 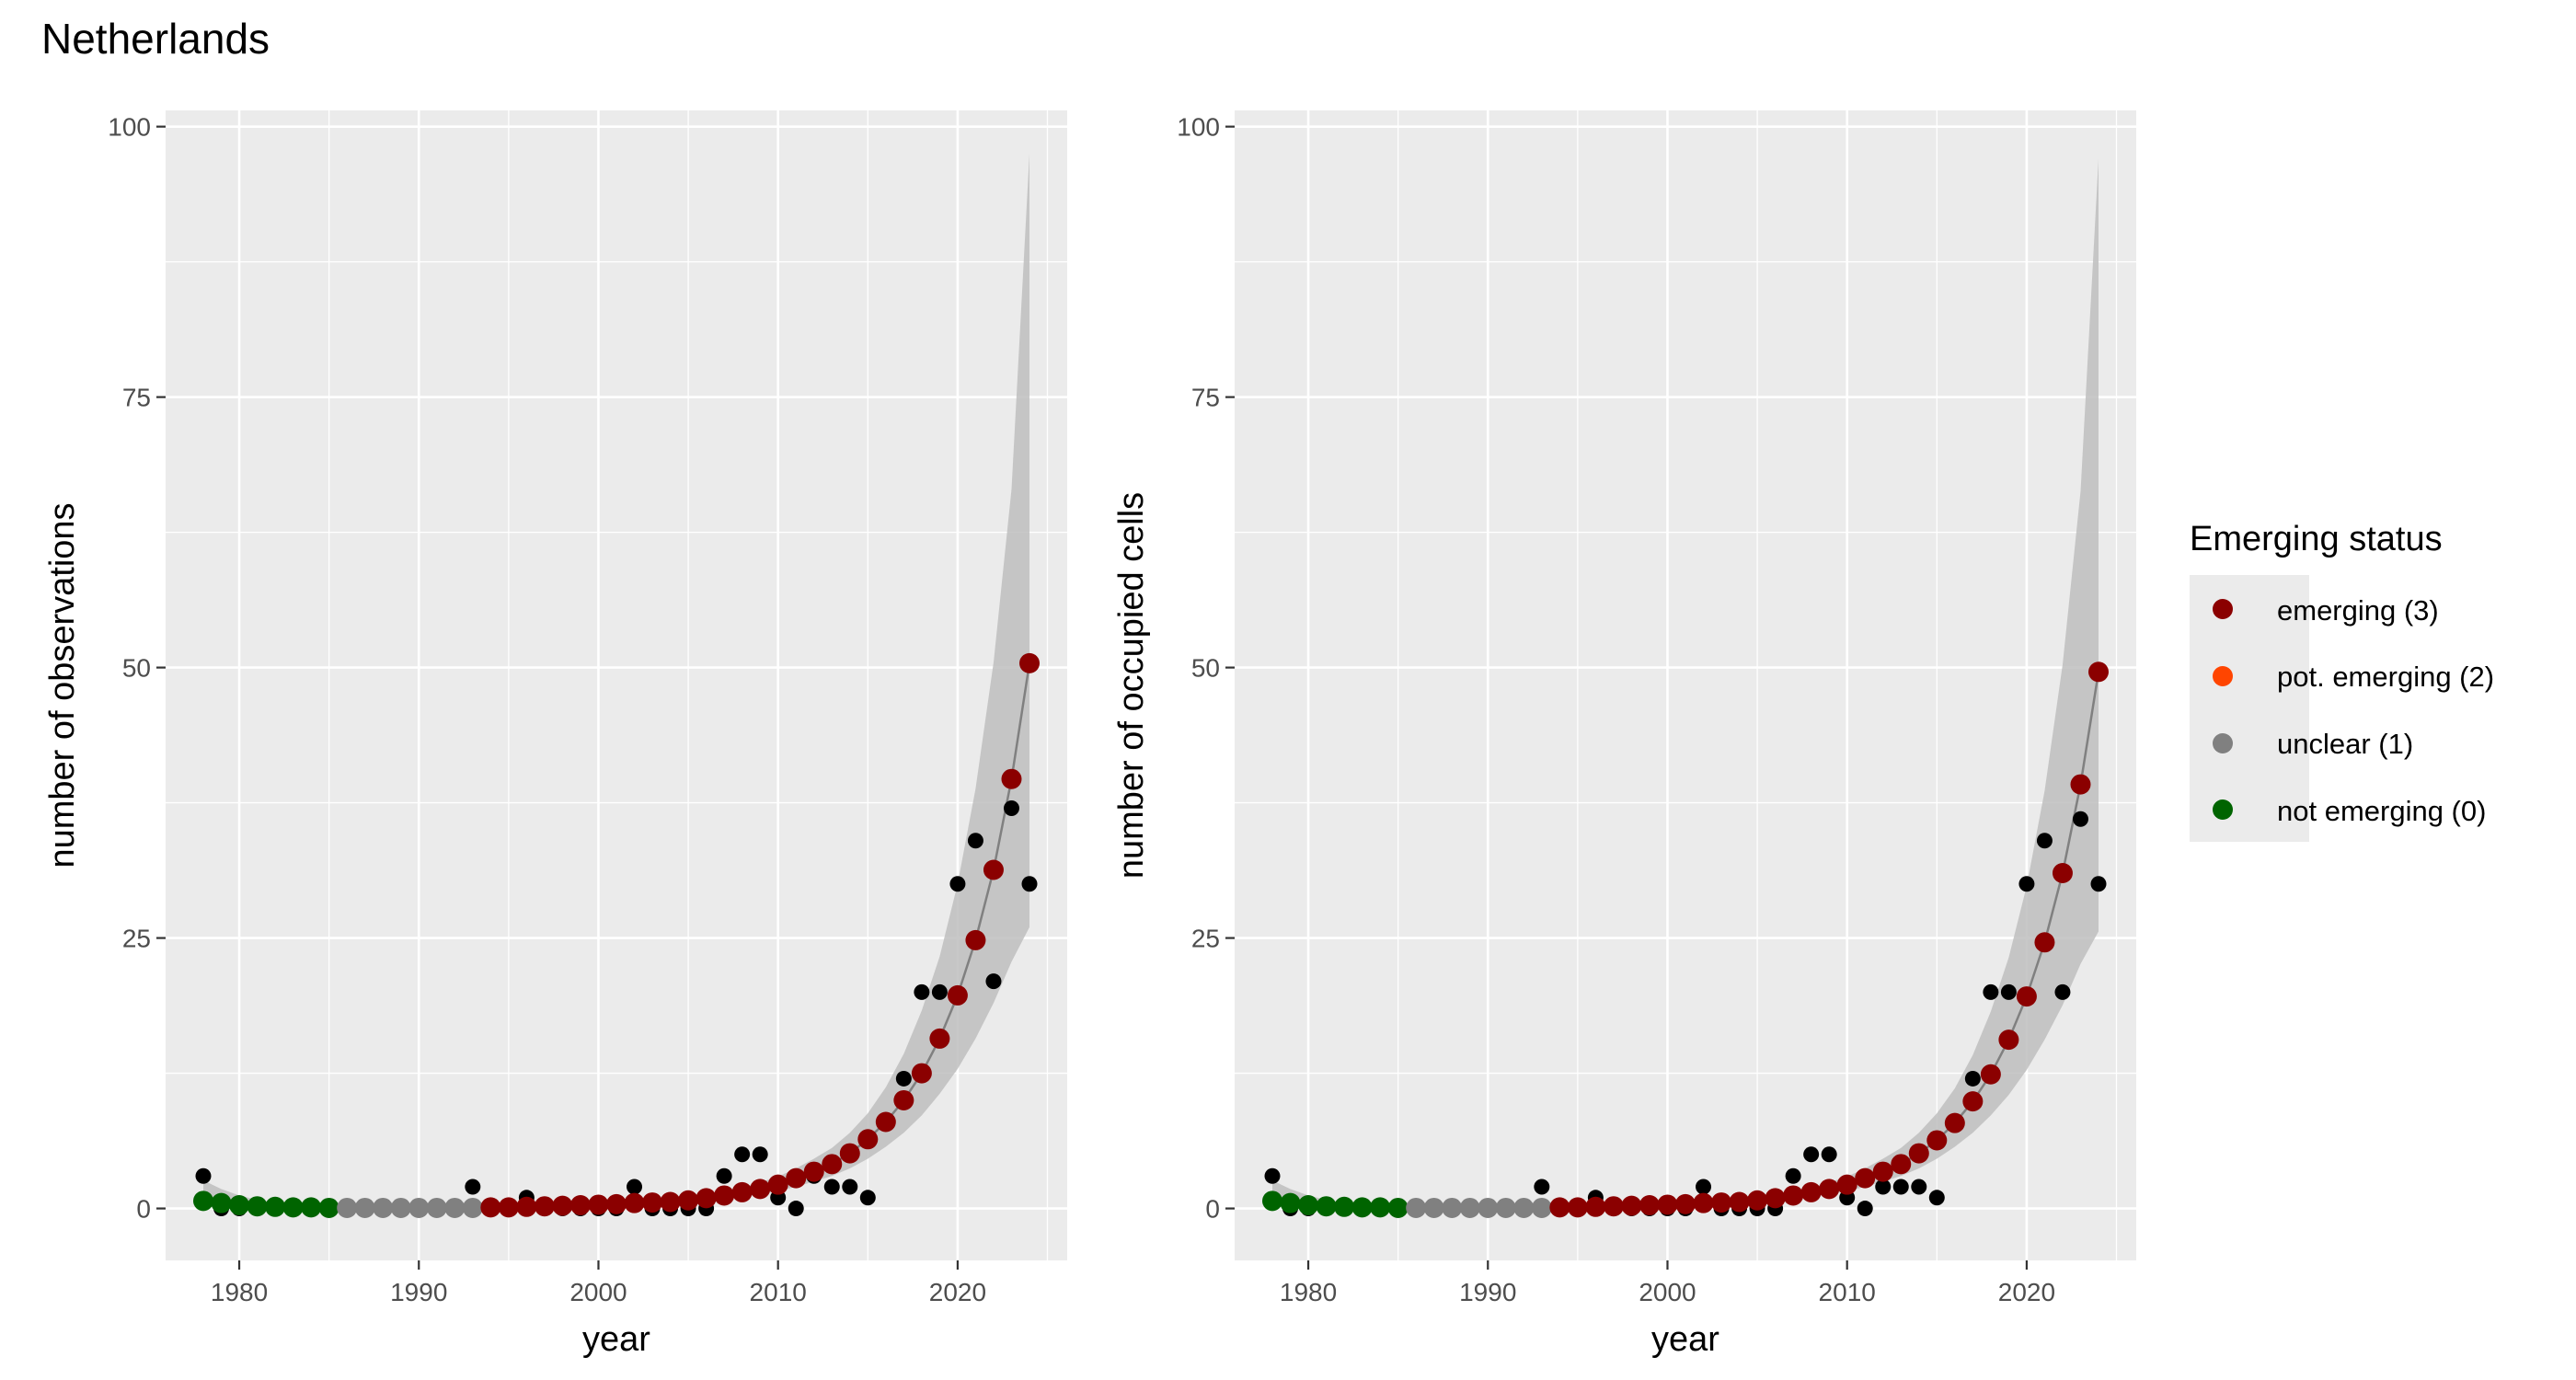 I want to click on x-tick-label: 1980, so click(x=1308, y=1292).